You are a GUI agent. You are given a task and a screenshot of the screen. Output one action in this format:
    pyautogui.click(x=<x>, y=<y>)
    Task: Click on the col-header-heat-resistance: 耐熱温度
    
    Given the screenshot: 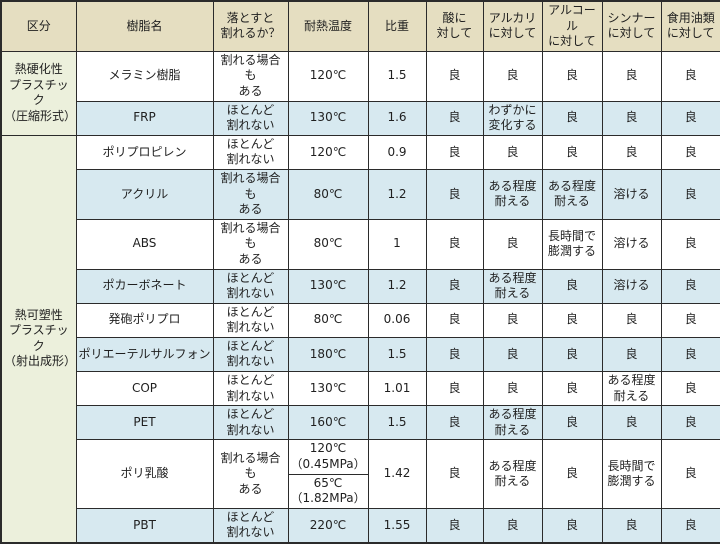 What is the action you would take?
    pyautogui.click(x=328, y=26)
    